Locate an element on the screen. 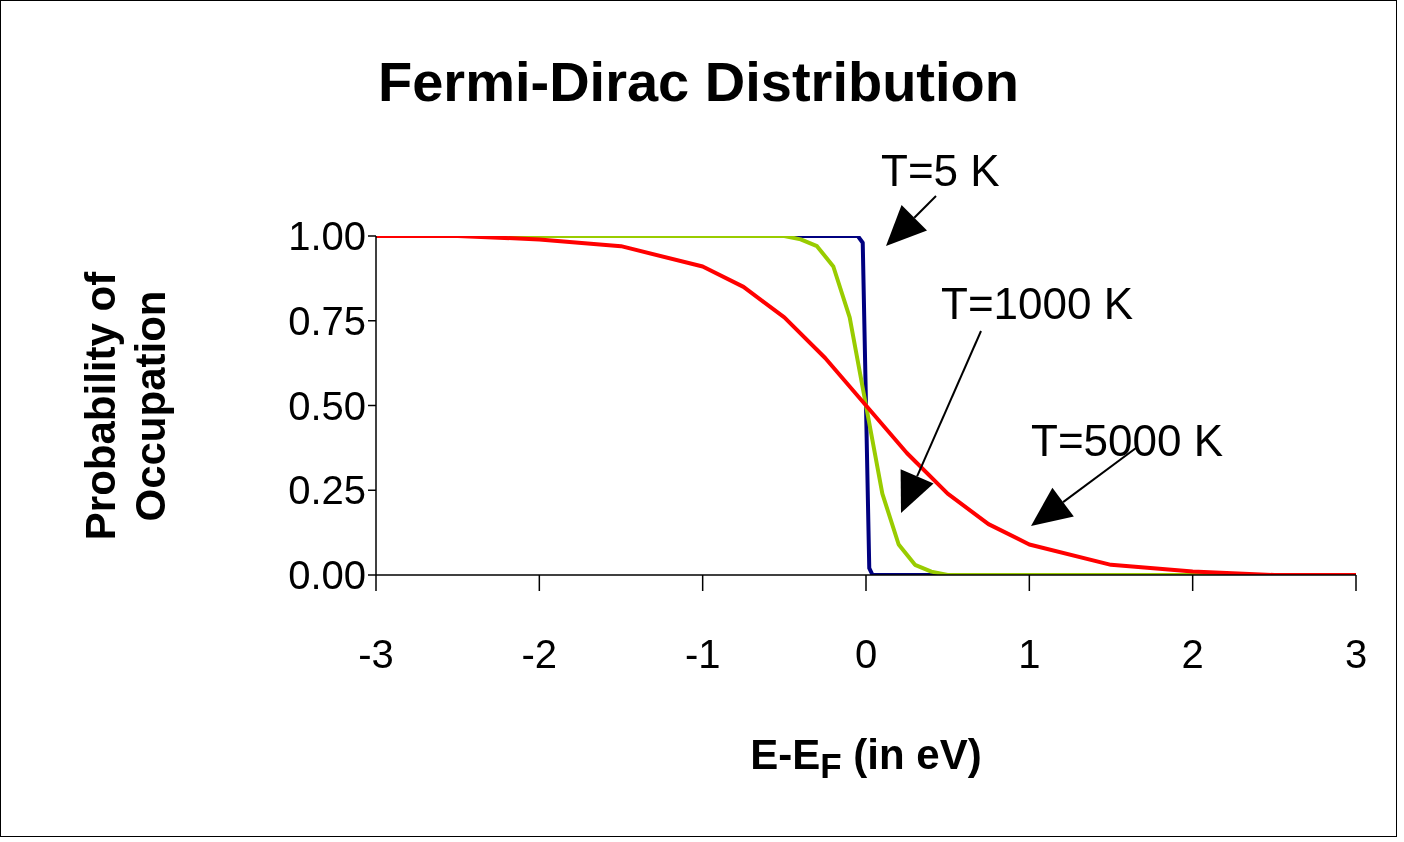  series-label: T=5 K is located at coordinates (940, 170).